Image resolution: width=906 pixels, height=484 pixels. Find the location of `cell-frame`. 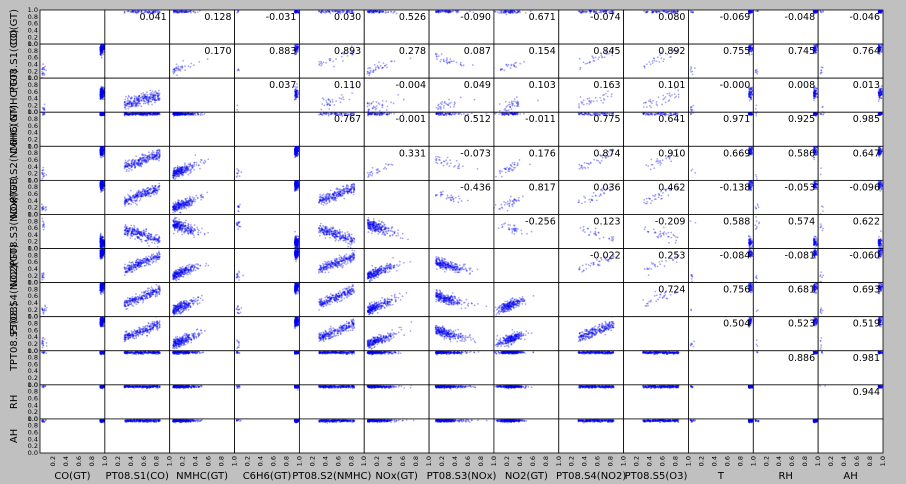

cell-frame is located at coordinates (137, 129).